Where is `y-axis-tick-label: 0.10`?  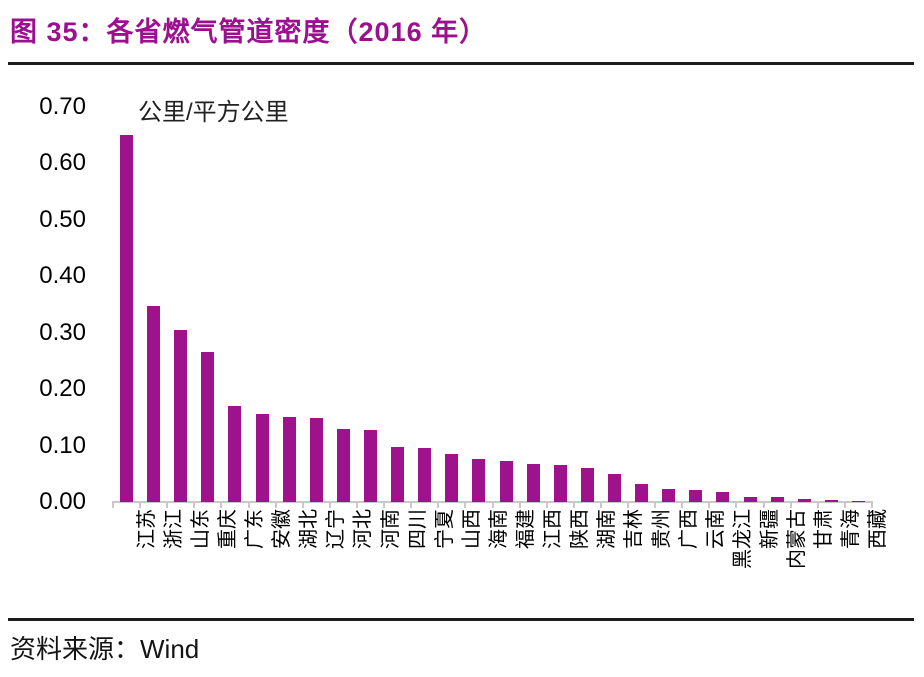
y-axis-tick-label: 0.10 is located at coordinates (62, 445).